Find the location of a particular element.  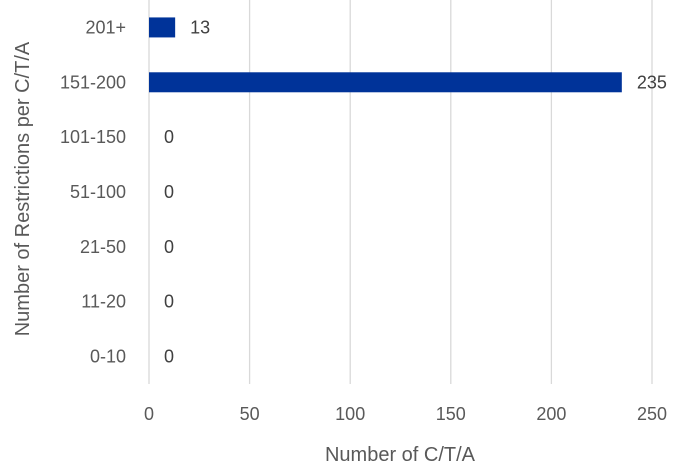

bar-201+ is located at coordinates (162, 27).